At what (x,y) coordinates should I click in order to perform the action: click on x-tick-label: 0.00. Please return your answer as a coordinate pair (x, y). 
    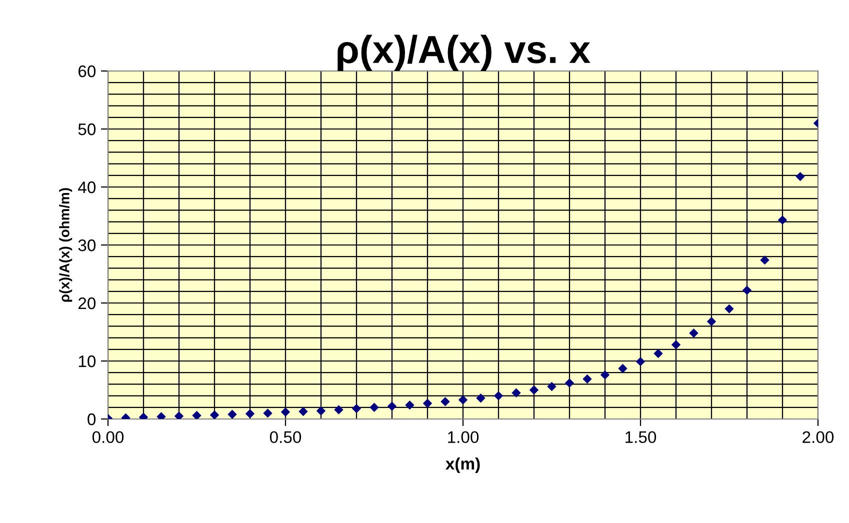
    Looking at the image, I should click on (108, 437).